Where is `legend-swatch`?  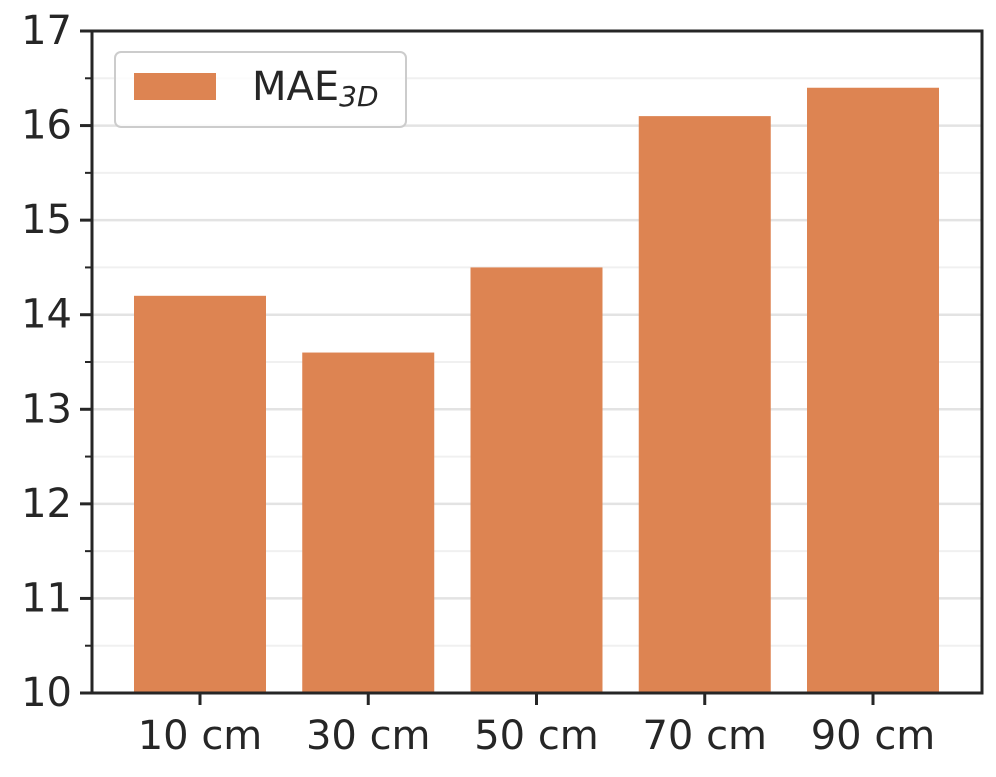 legend-swatch is located at coordinates (175, 86).